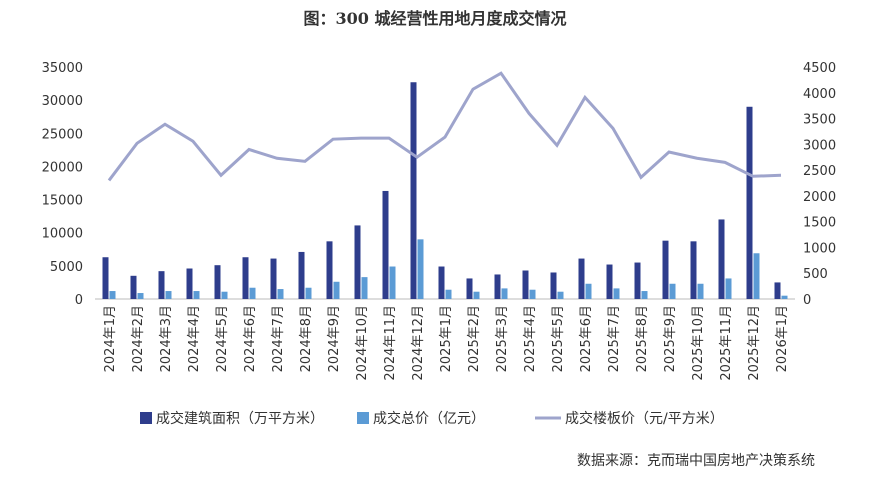 Image resolution: width=870 pixels, height=481 pixels. What do you see at coordinates (194, 338) in the screenshot?
I see `x-tick-label: 2024年4月` at bounding box center [194, 338].